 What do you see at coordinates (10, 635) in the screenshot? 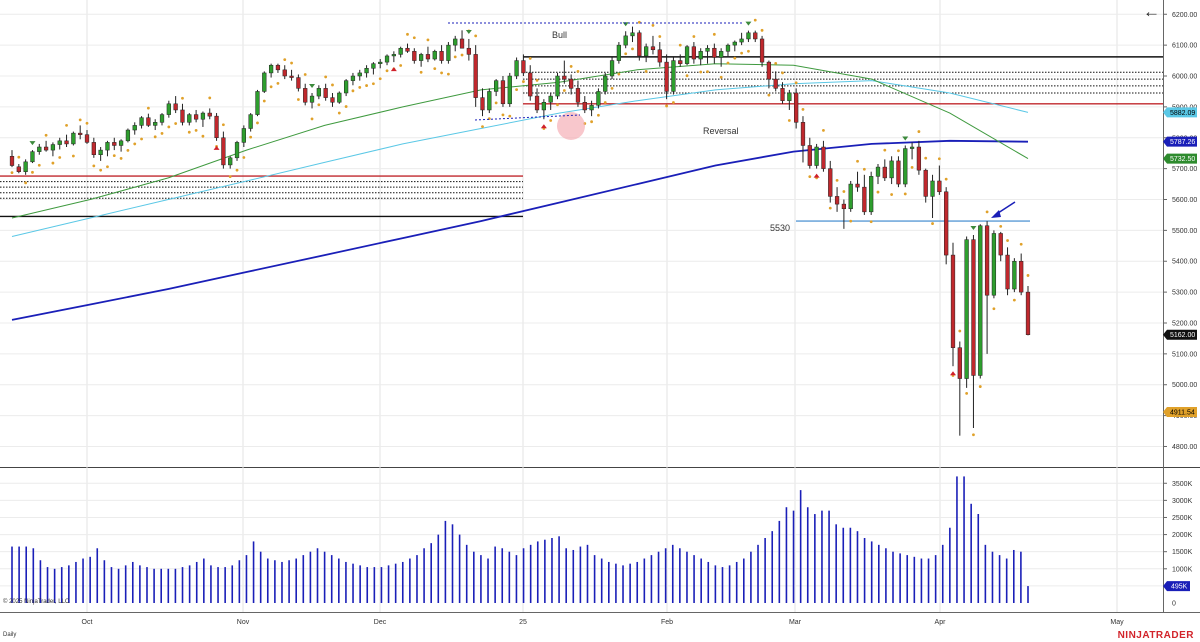
I see `period-label: Daily` at bounding box center [10, 635].